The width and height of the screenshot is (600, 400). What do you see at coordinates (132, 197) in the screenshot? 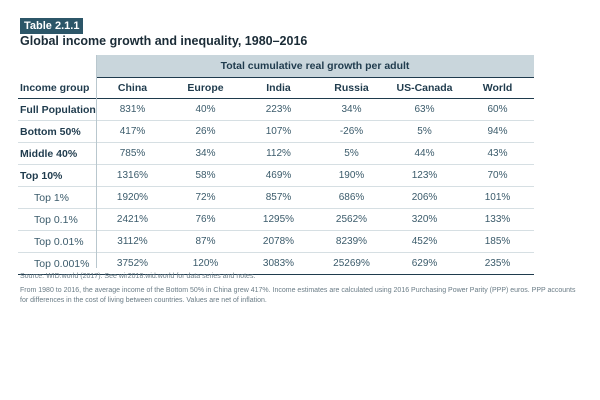
I see `table-cell: 1920%` at bounding box center [132, 197].